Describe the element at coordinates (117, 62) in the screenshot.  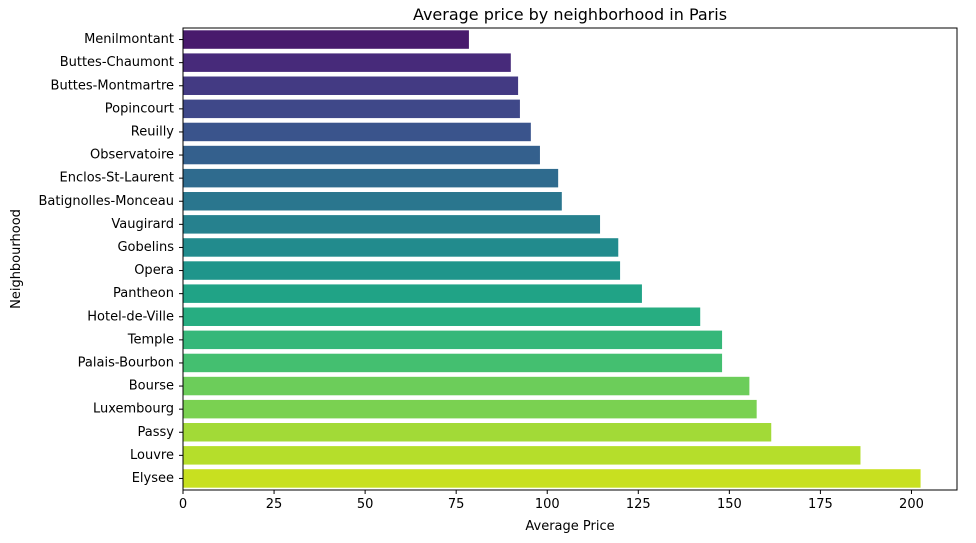
I see `y-tick-label: Buttes-Chaumont` at that location.